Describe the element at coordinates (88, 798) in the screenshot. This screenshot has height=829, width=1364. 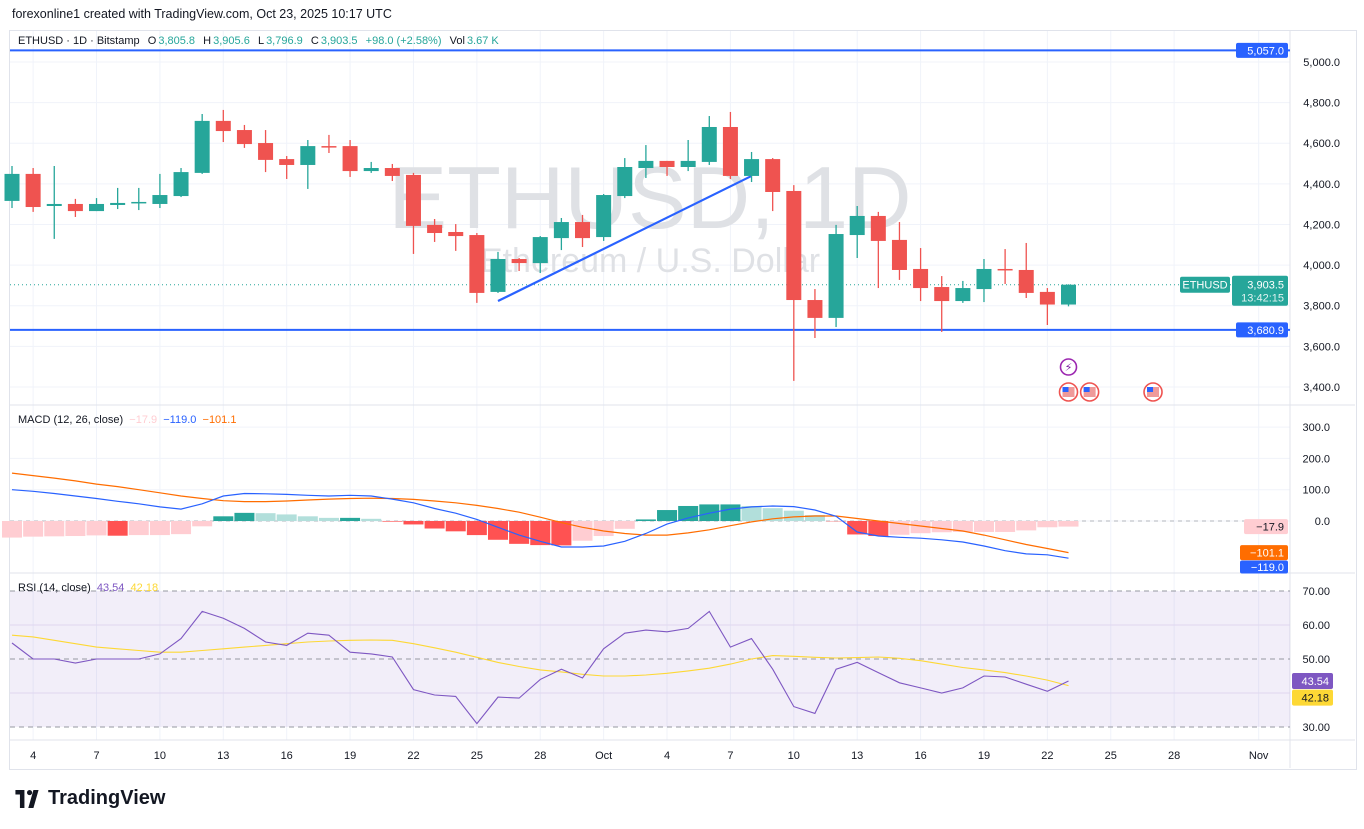
I see `tradingview-logo: TradingView` at that location.